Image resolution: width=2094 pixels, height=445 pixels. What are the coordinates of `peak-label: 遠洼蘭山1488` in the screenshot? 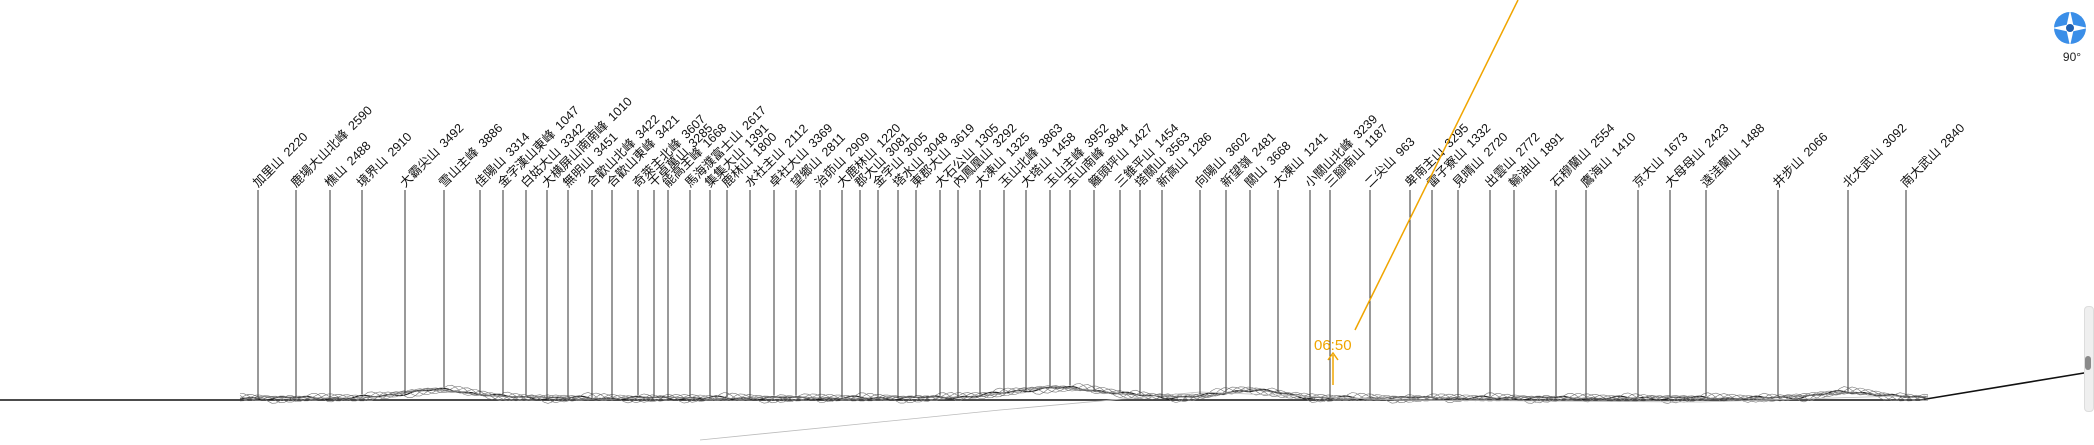 It's located at (1732, 155).